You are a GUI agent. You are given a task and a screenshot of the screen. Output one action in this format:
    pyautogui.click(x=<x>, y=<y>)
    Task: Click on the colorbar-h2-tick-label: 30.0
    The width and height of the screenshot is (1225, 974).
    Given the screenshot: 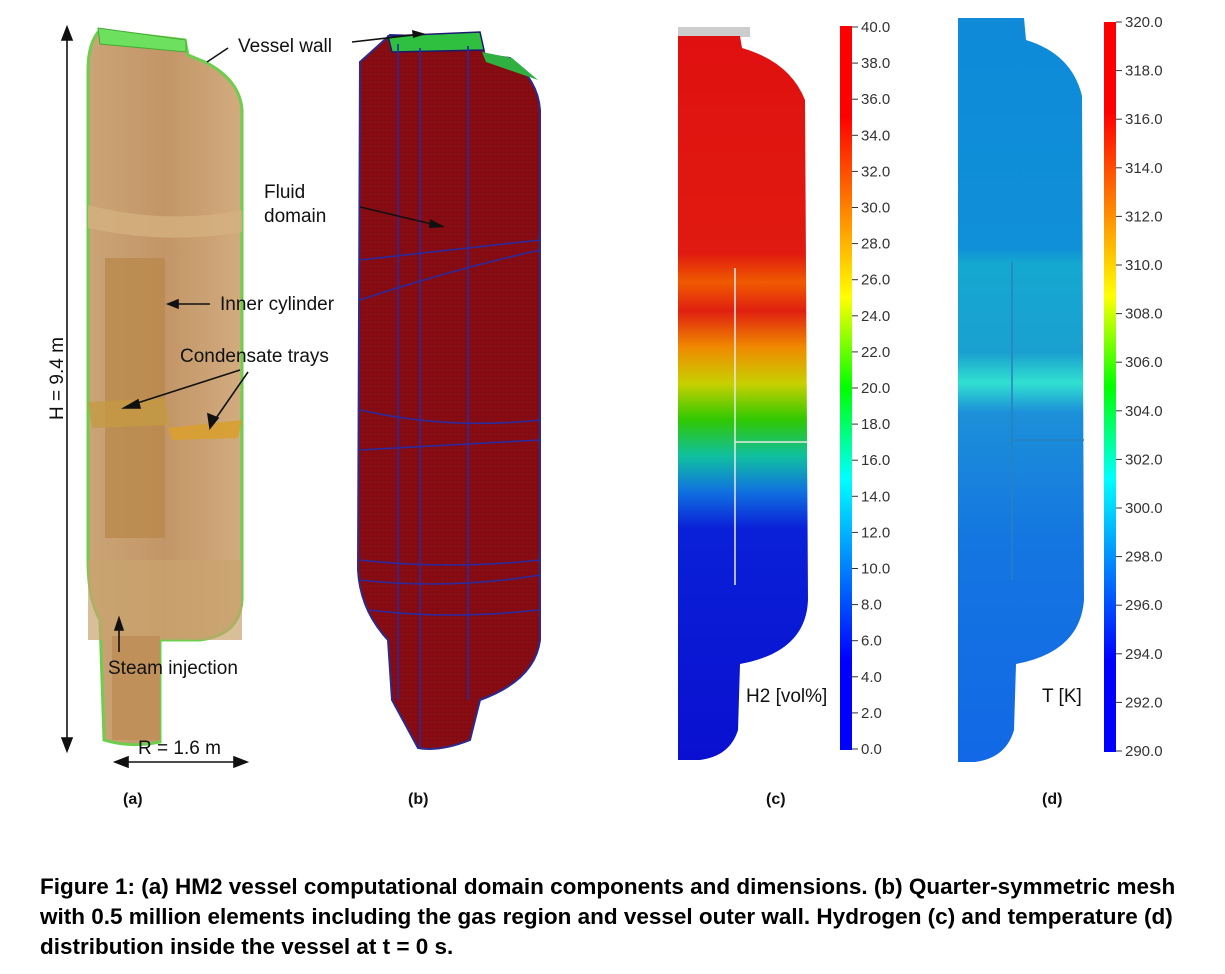 What is the action you would take?
    pyautogui.click(x=875, y=208)
    